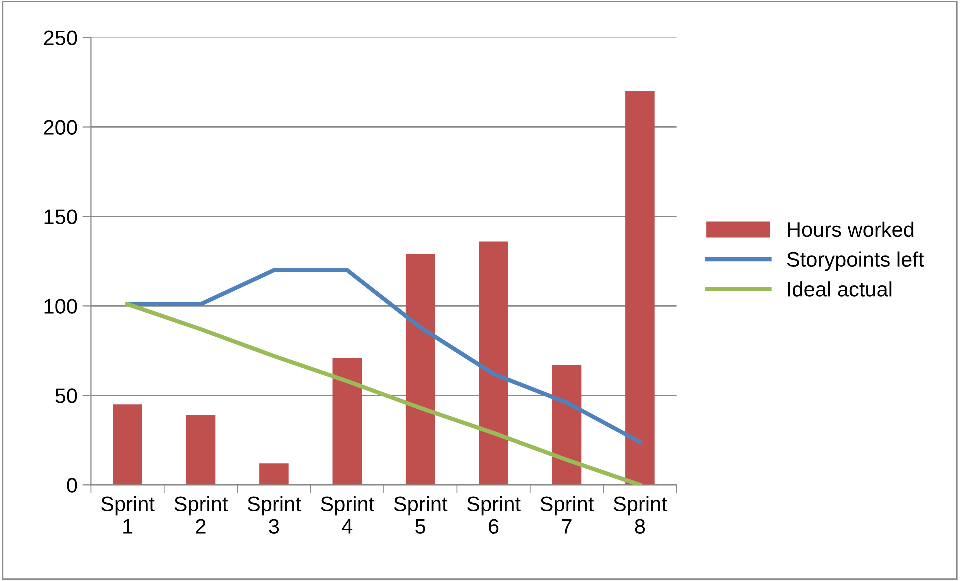  I want to click on y-tick-label: 50, so click(67, 396).